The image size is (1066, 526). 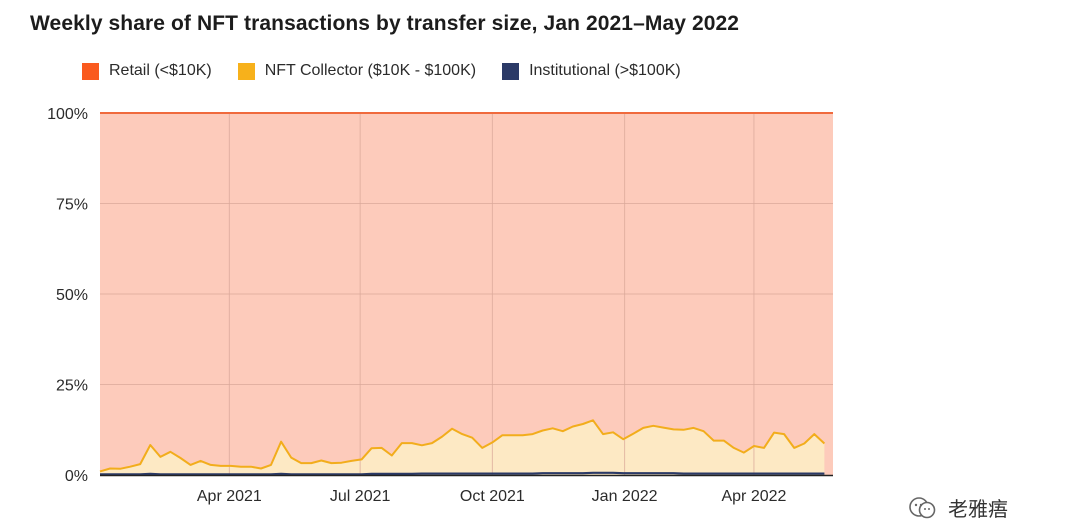 I want to click on x-tick-label: Oct 2021, so click(x=492, y=496).